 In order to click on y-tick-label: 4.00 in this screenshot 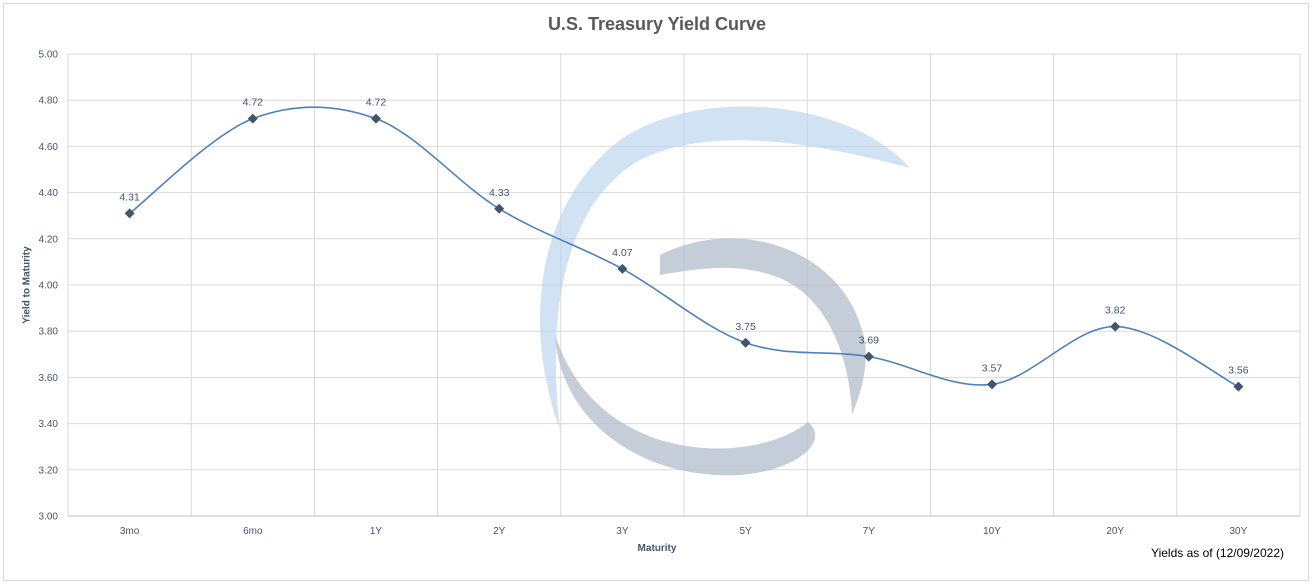, I will do `click(49, 286)`.